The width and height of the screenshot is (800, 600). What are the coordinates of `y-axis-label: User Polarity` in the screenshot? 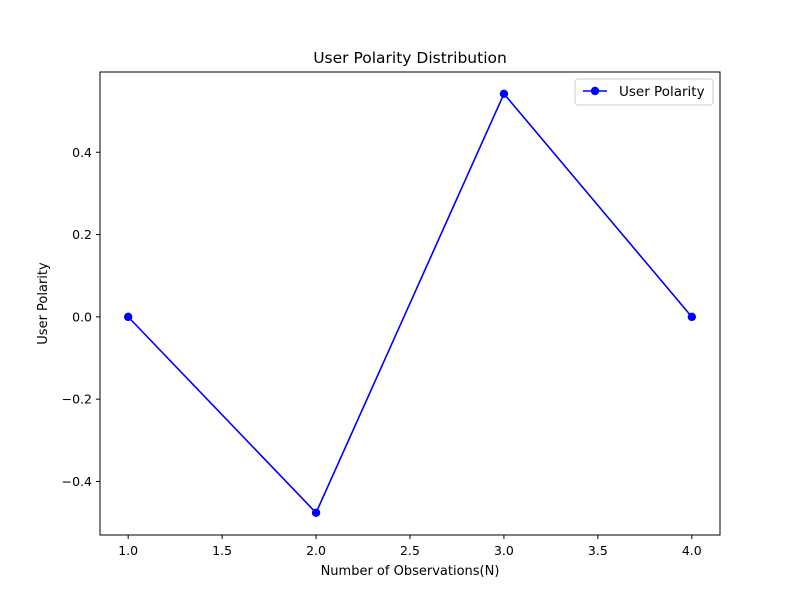 It's located at (43, 303).